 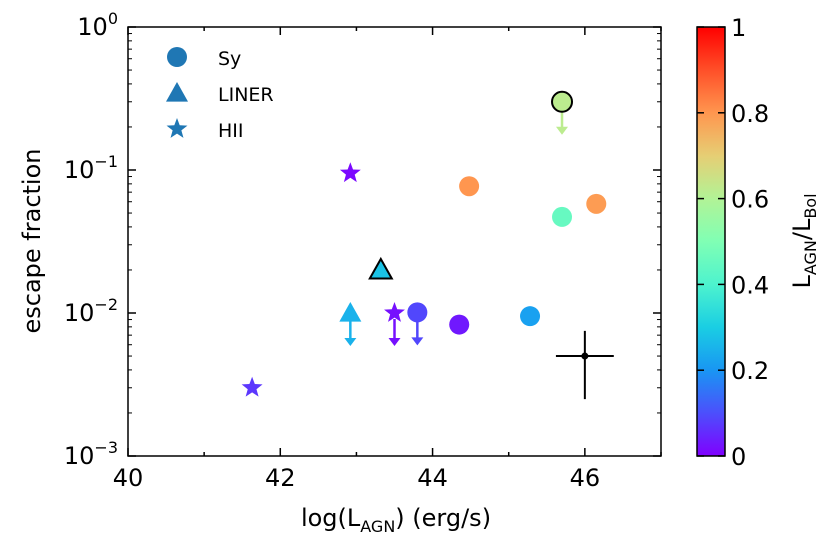 What do you see at coordinates (750, 114) in the screenshot?
I see `colorbar-tick-label: 0.8` at bounding box center [750, 114].